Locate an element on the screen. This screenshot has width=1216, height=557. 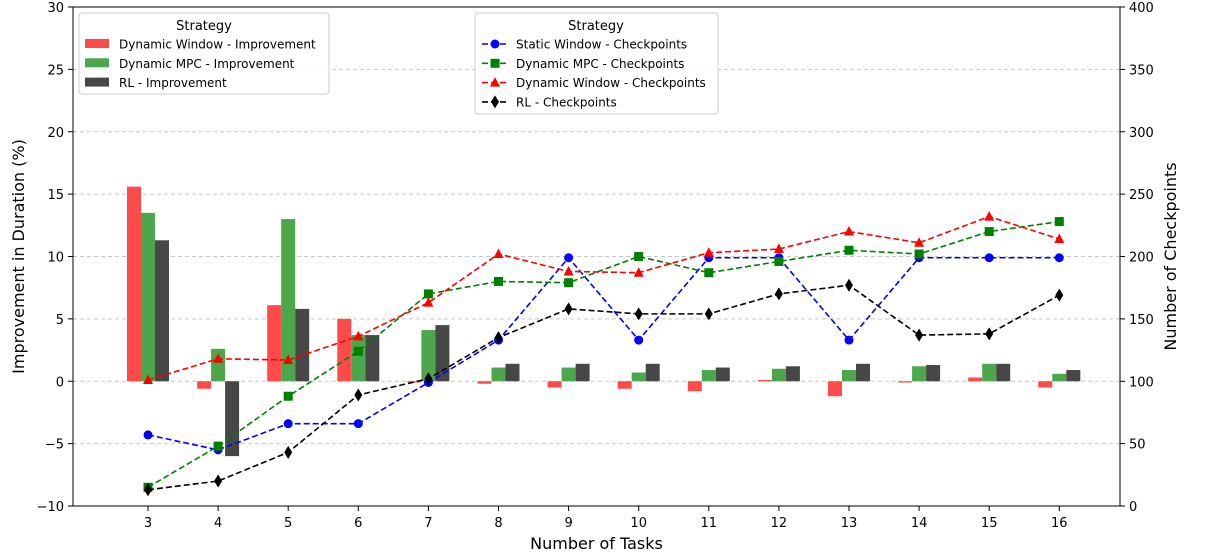
x-tick-label: 15 is located at coordinates (989, 523).